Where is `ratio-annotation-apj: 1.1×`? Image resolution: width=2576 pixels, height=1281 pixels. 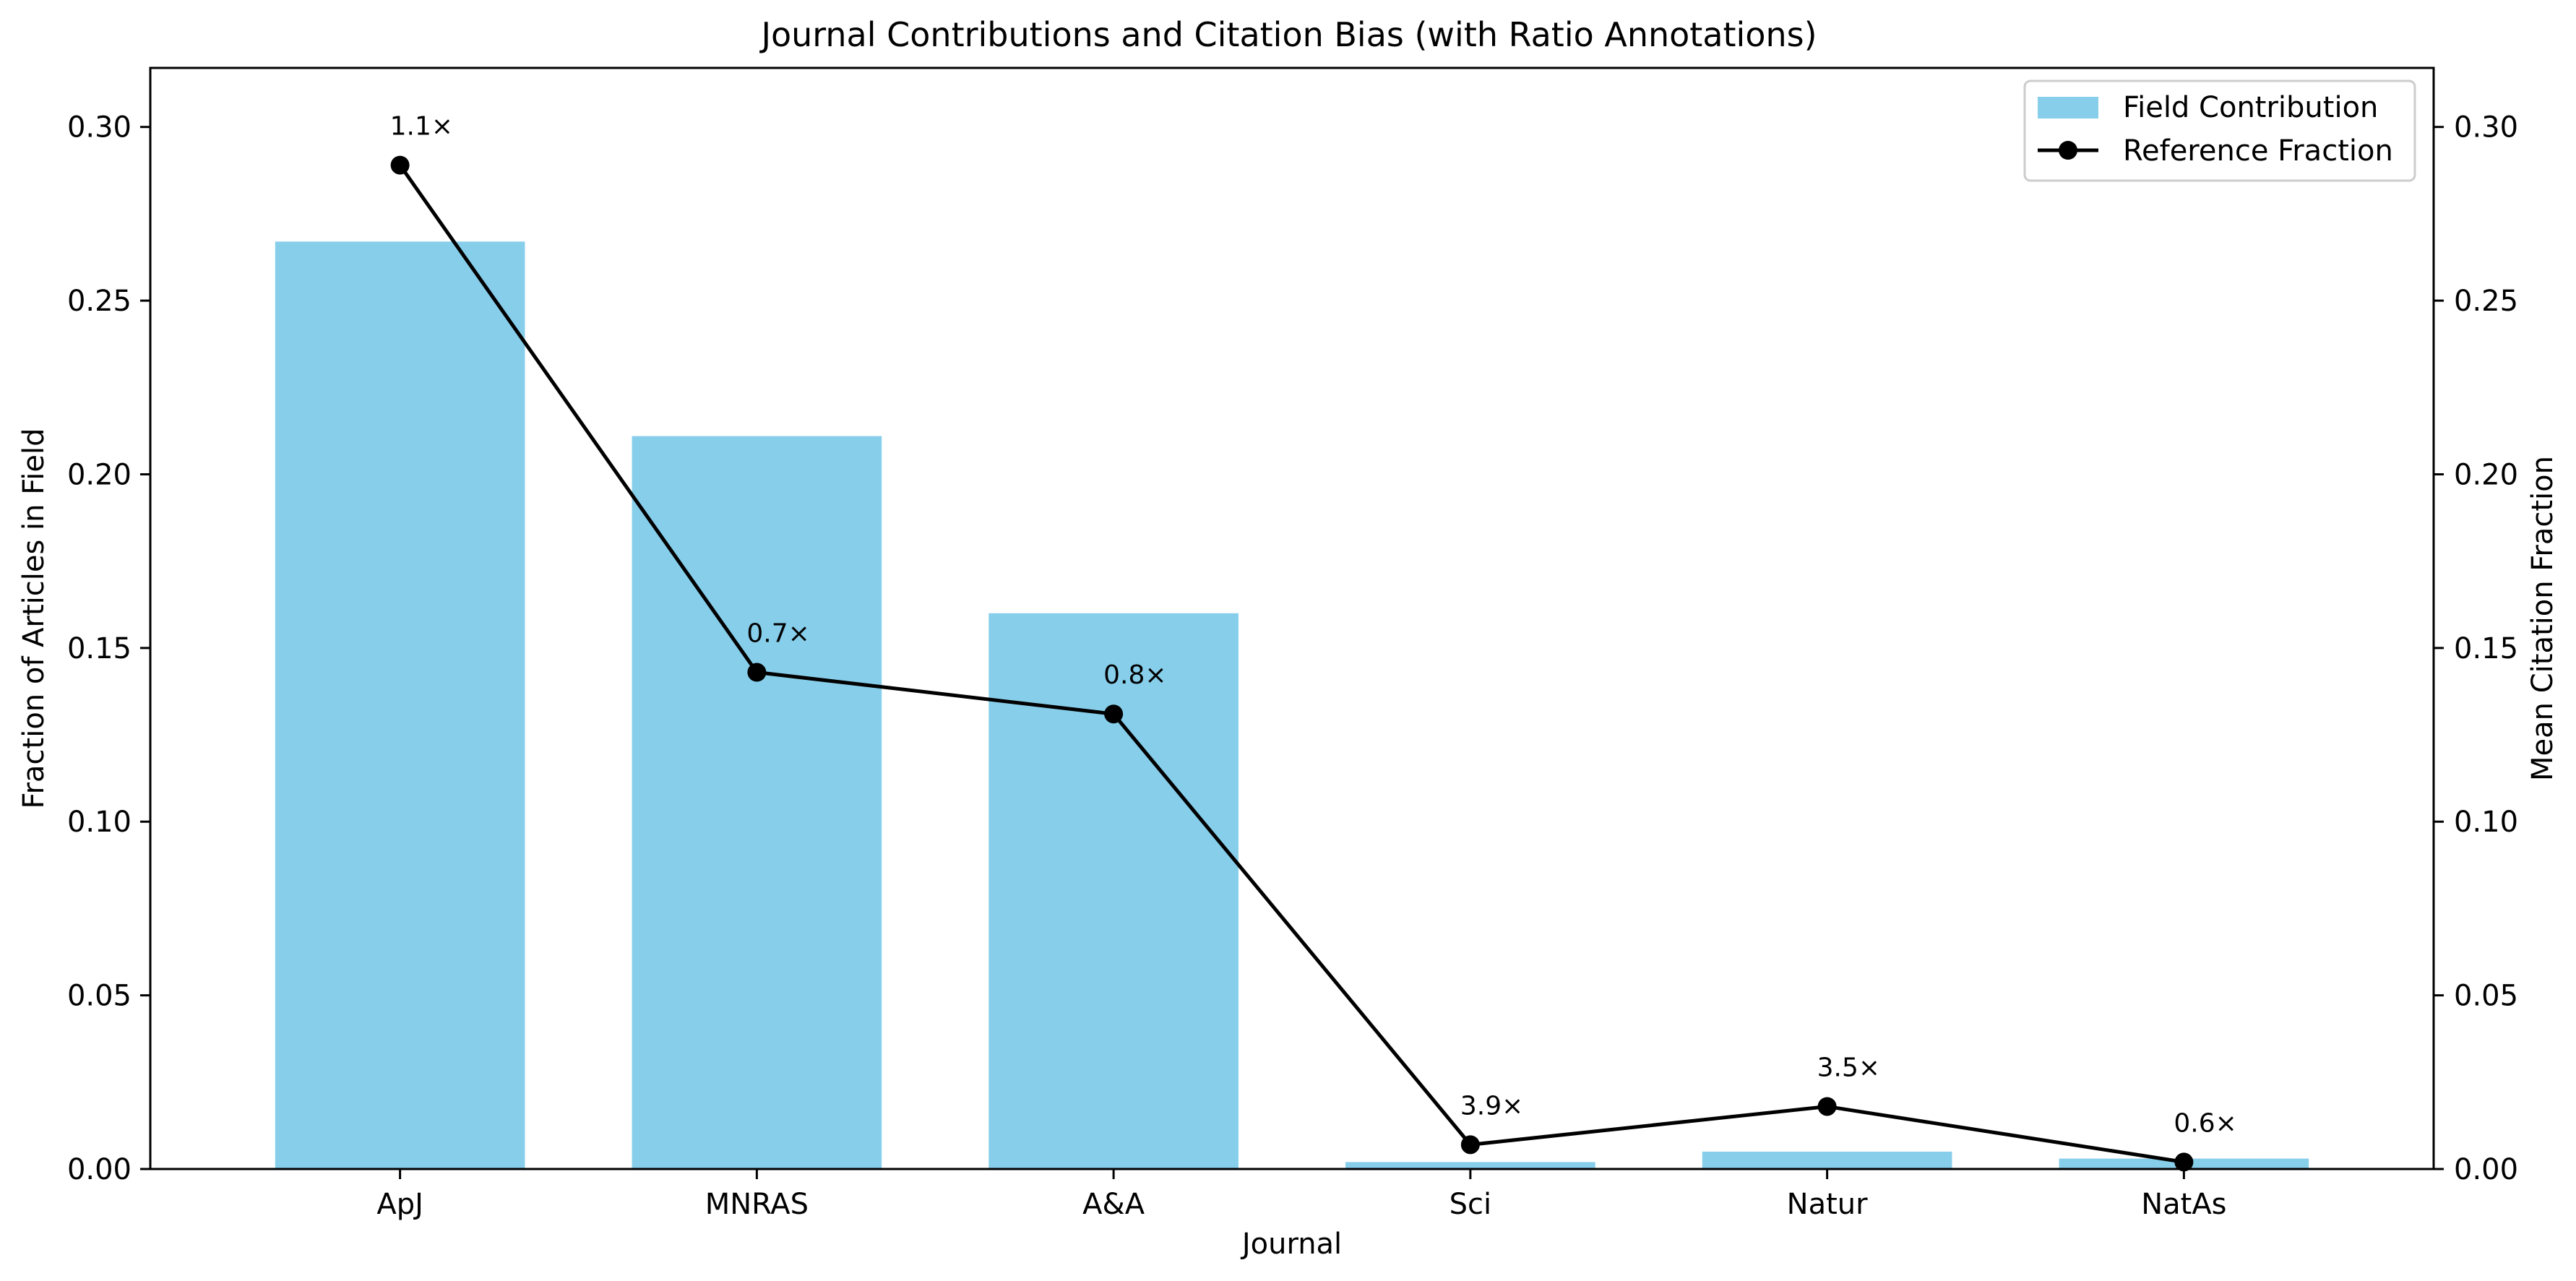
ratio-annotation-apj: 1.1× is located at coordinates (421, 127).